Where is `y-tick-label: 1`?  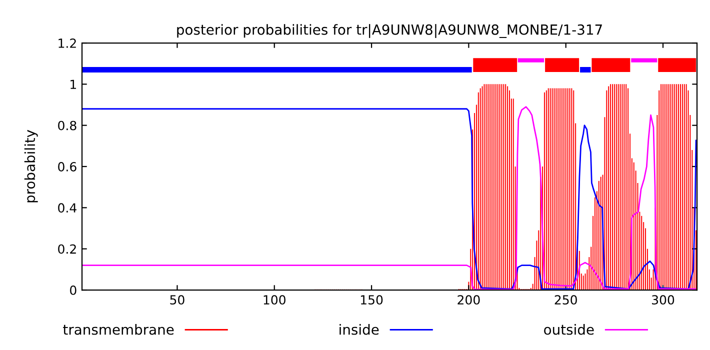 y-tick-label: 1 is located at coordinates (73, 84).